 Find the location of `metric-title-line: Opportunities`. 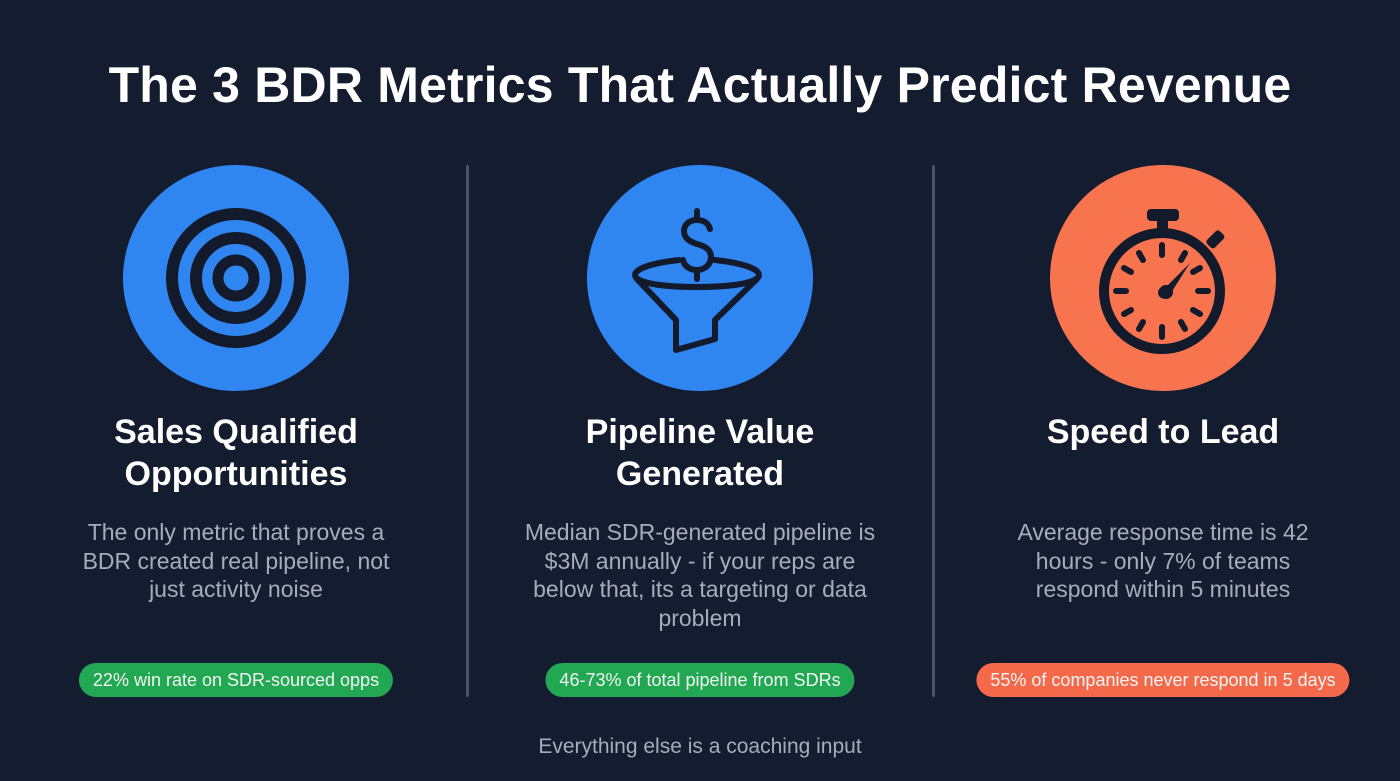

metric-title-line: Opportunities is located at coordinates (236, 474).